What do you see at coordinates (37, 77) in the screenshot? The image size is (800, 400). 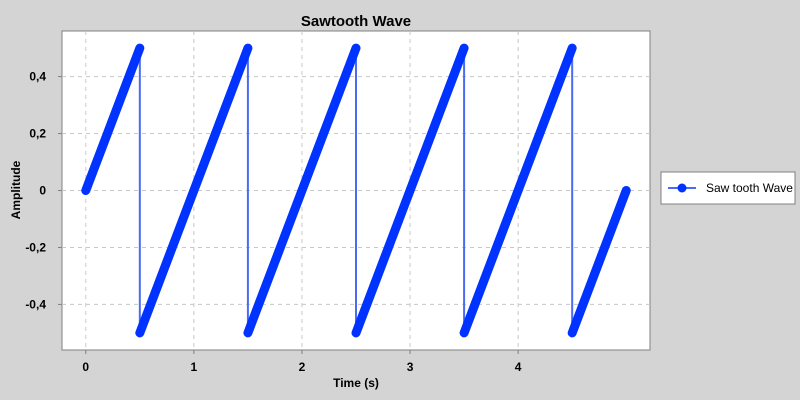 I see `y-tick-label: 0,4` at bounding box center [37, 77].